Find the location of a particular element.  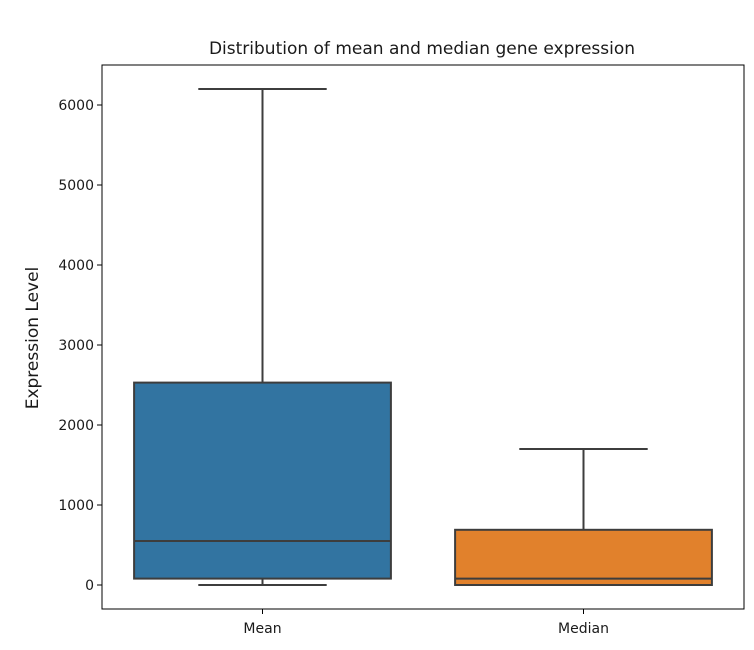

y-tick-label: 5000 is located at coordinates (76, 186).